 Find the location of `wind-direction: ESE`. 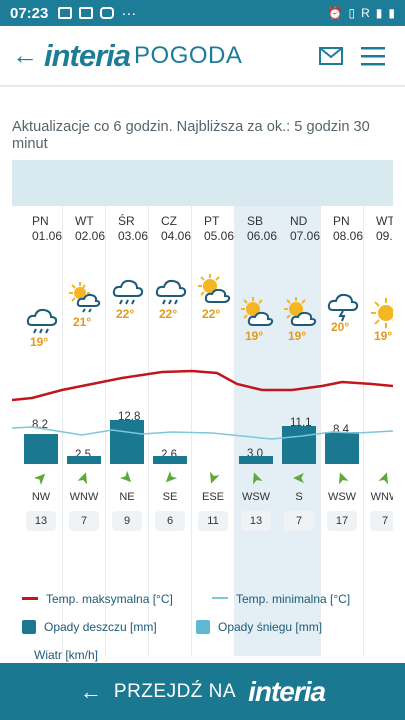

wind-direction: ESE is located at coordinates (212, 497).